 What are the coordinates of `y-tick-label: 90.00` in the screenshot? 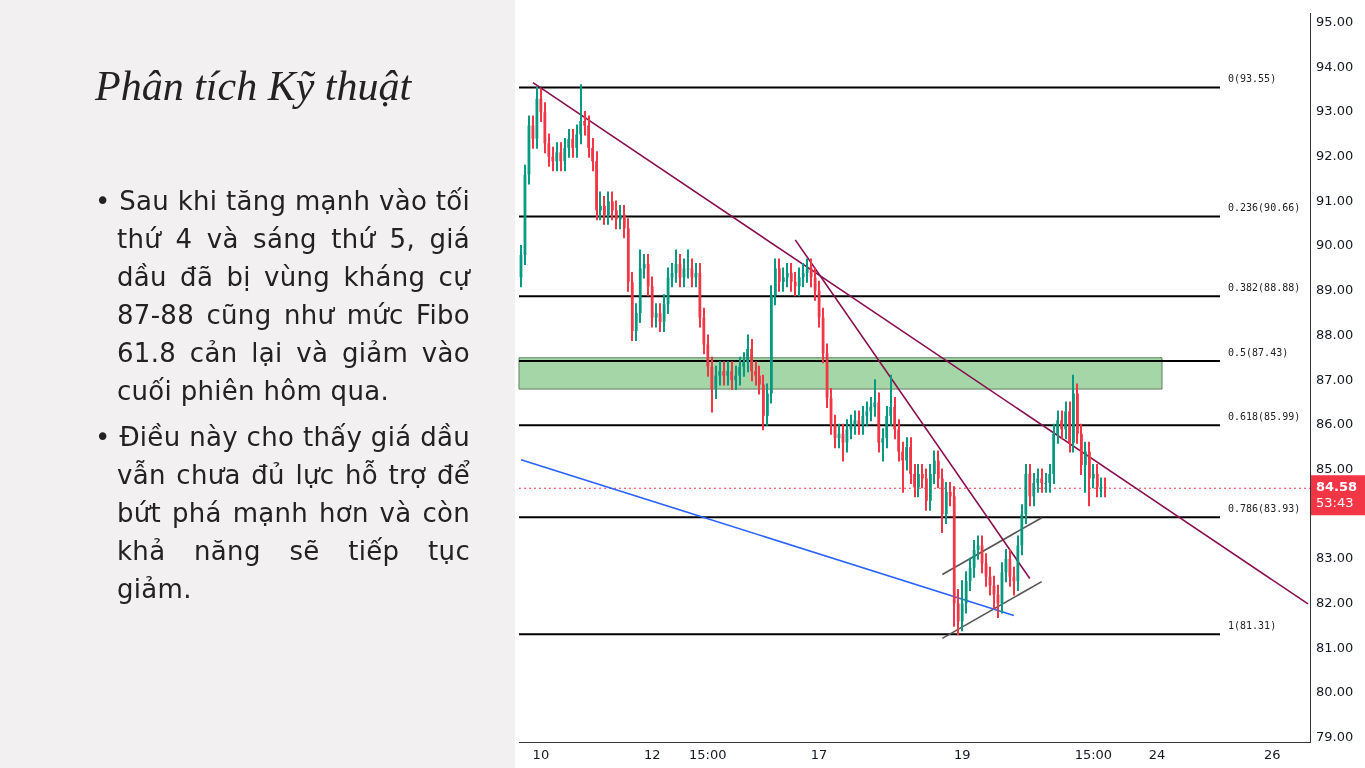 It's located at (1335, 245).